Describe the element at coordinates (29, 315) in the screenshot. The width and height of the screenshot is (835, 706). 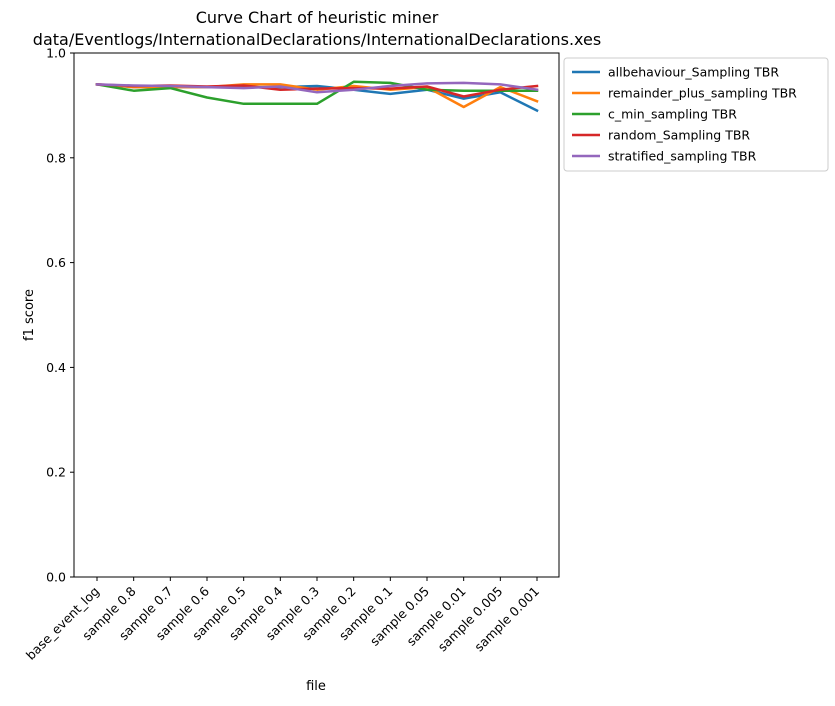
I see `y-axis-label: f1 score` at that location.